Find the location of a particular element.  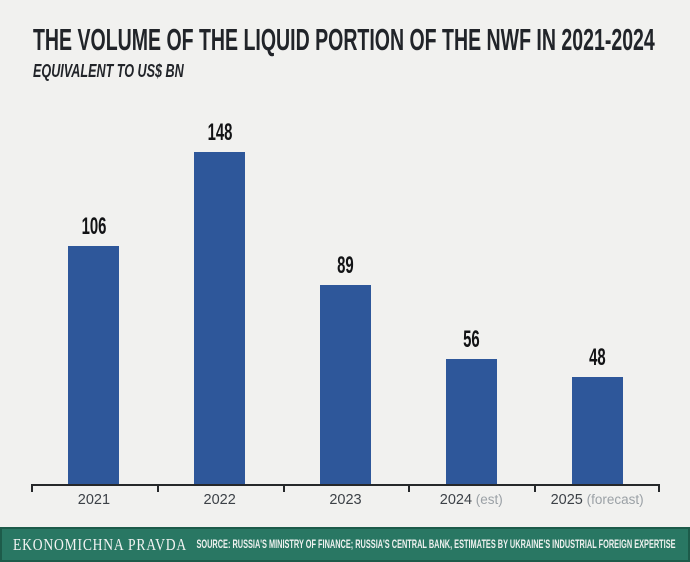

bar-2021 is located at coordinates (94, 365).